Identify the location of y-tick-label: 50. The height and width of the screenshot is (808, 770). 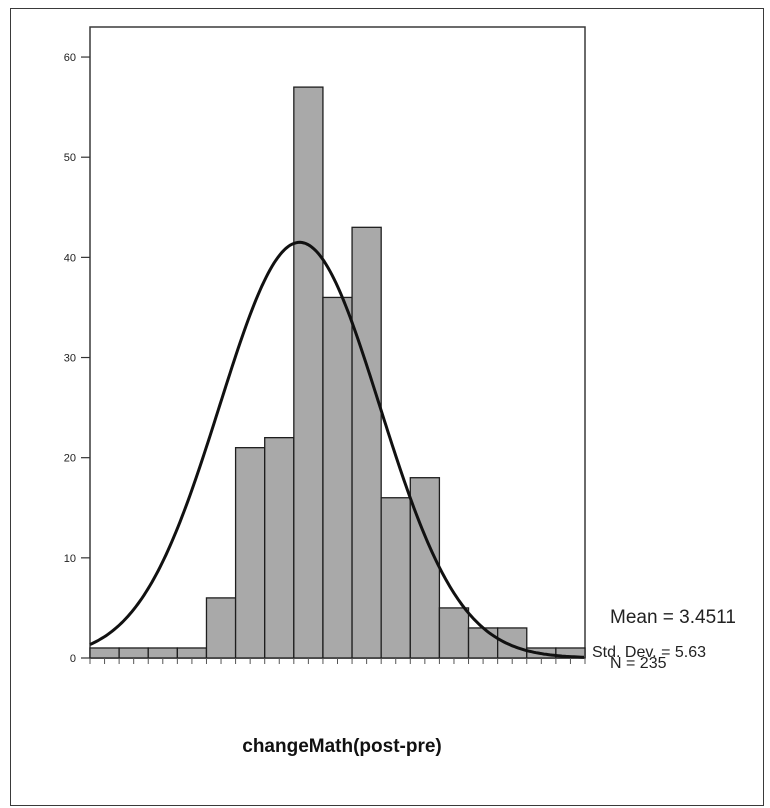
(70, 158).